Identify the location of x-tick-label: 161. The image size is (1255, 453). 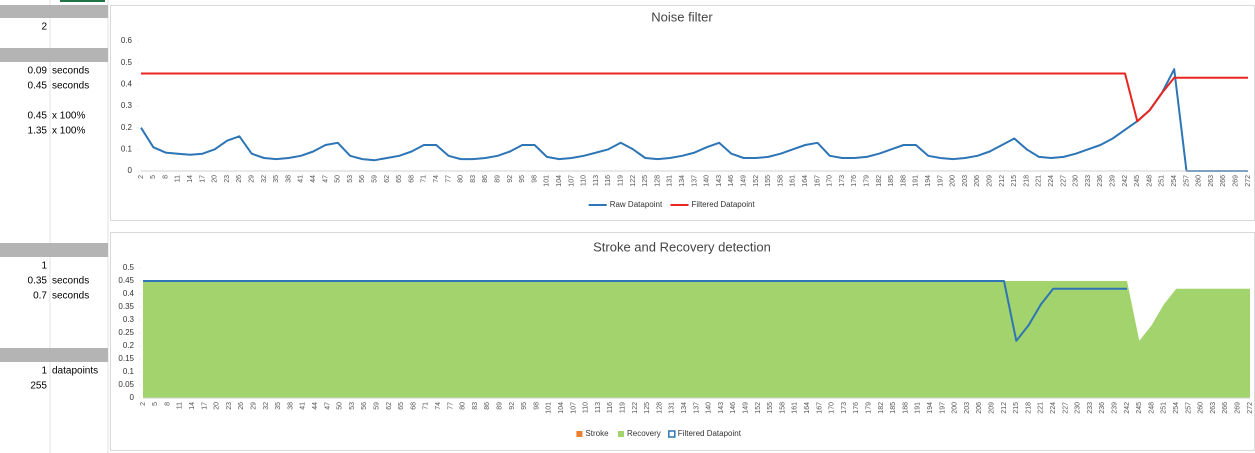
(793, 181).